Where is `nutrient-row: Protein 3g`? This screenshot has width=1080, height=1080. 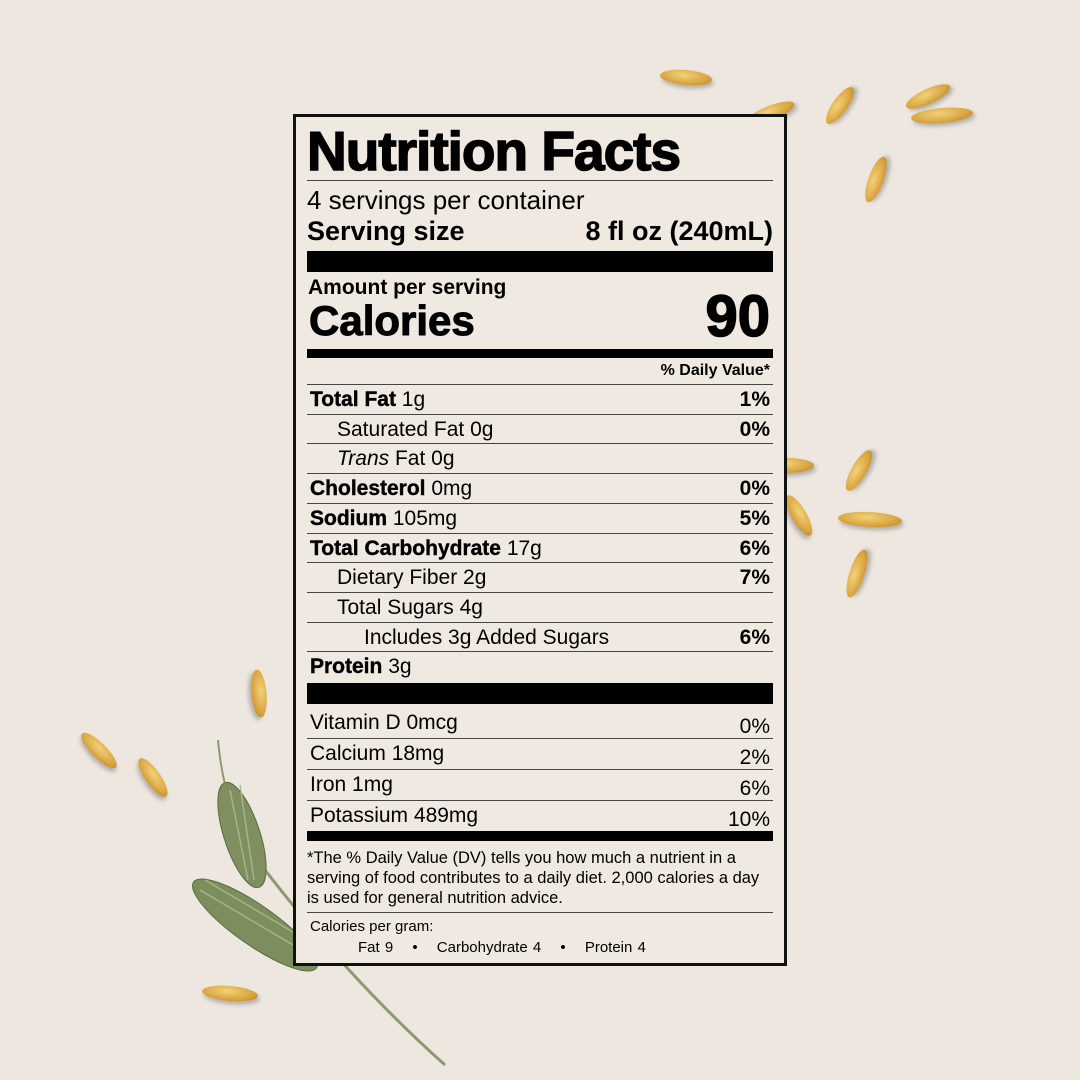 nutrient-row: Protein 3g is located at coordinates (540, 666).